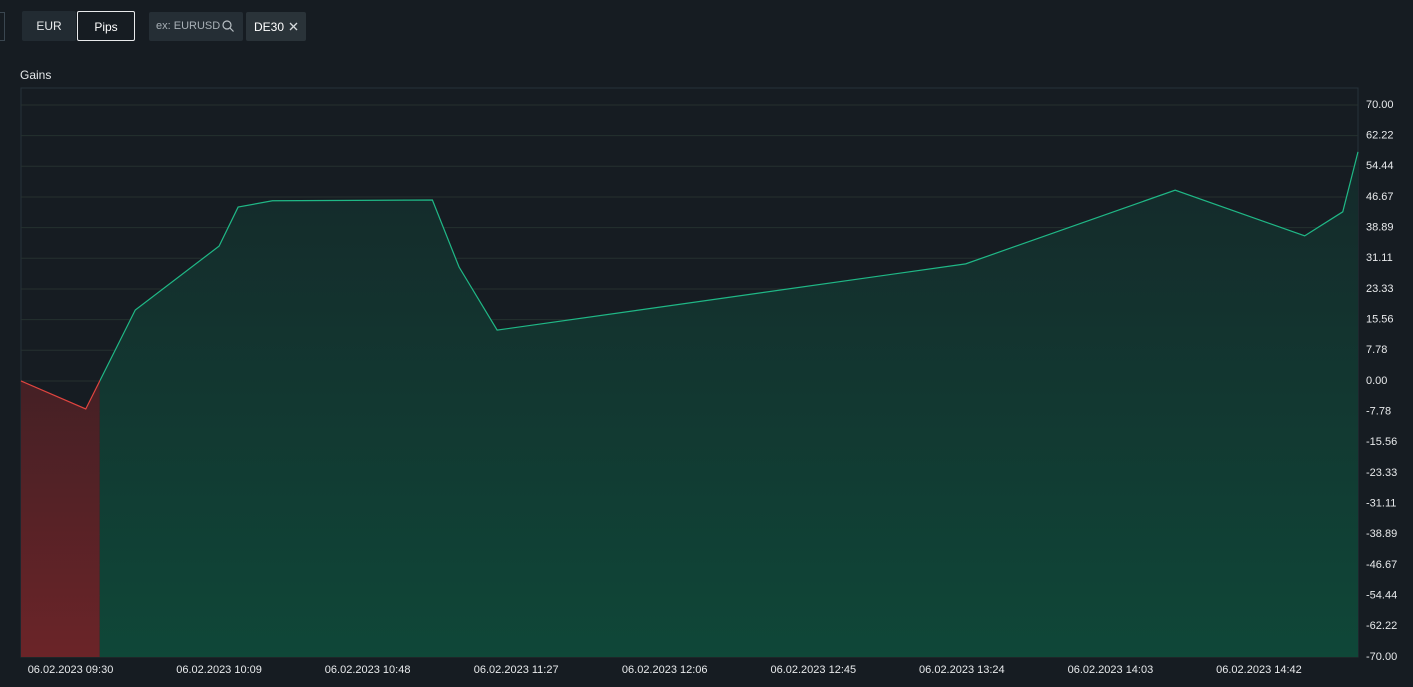  Describe the element at coordinates (1381, 473) in the screenshot. I see `y-tick-label: -23.33` at that location.